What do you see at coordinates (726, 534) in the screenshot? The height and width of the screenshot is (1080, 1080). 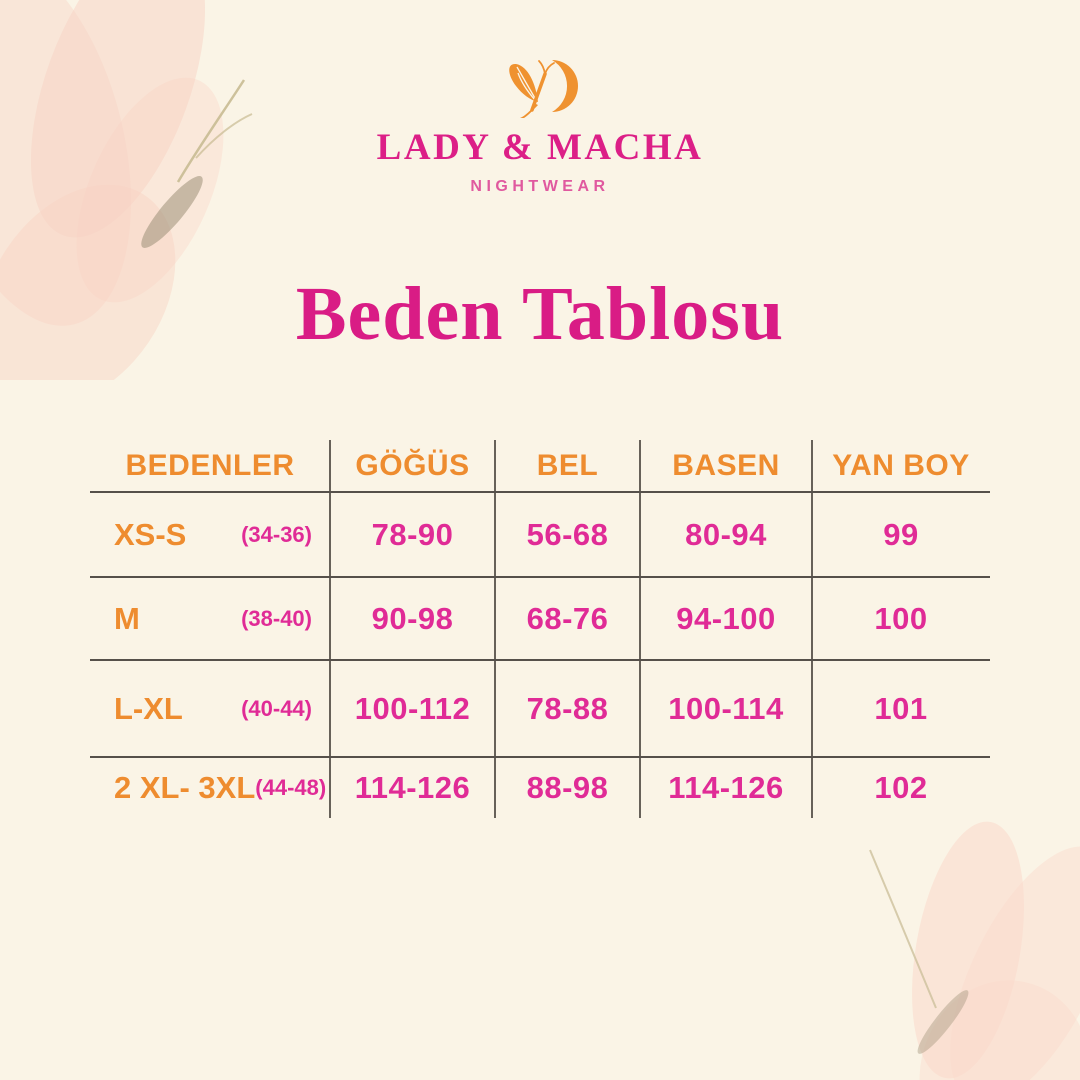 I see `table-cell-basen: 80-94` at bounding box center [726, 534].